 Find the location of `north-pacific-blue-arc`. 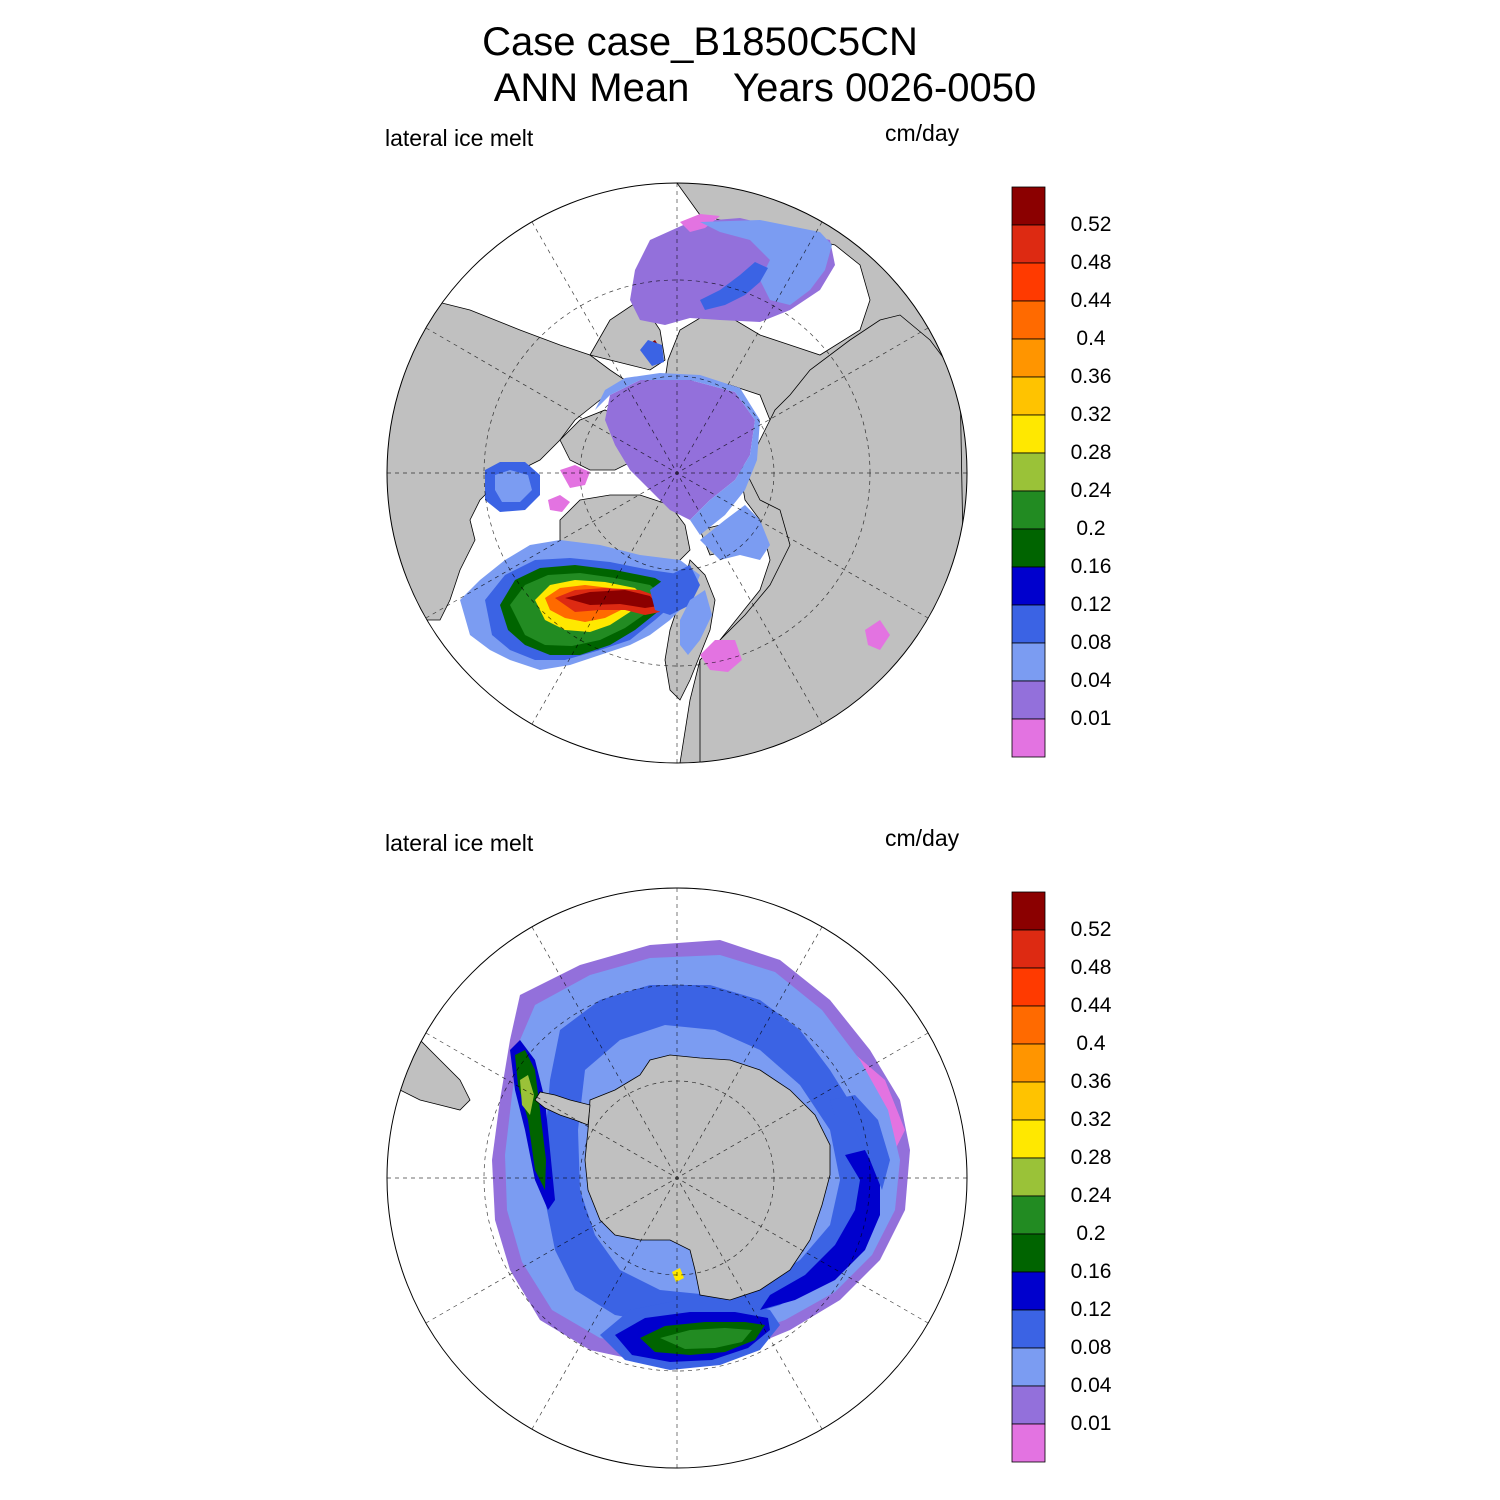

north-pacific-blue-arc is located at coordinates (734, 286).